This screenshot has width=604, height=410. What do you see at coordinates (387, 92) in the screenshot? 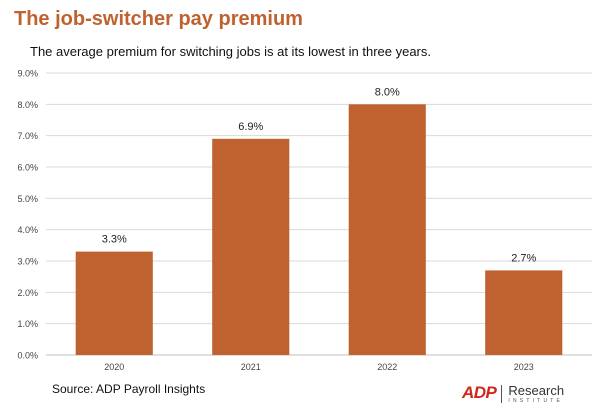
I see `data-label: 8.0%` at bounding box center [387, 92].